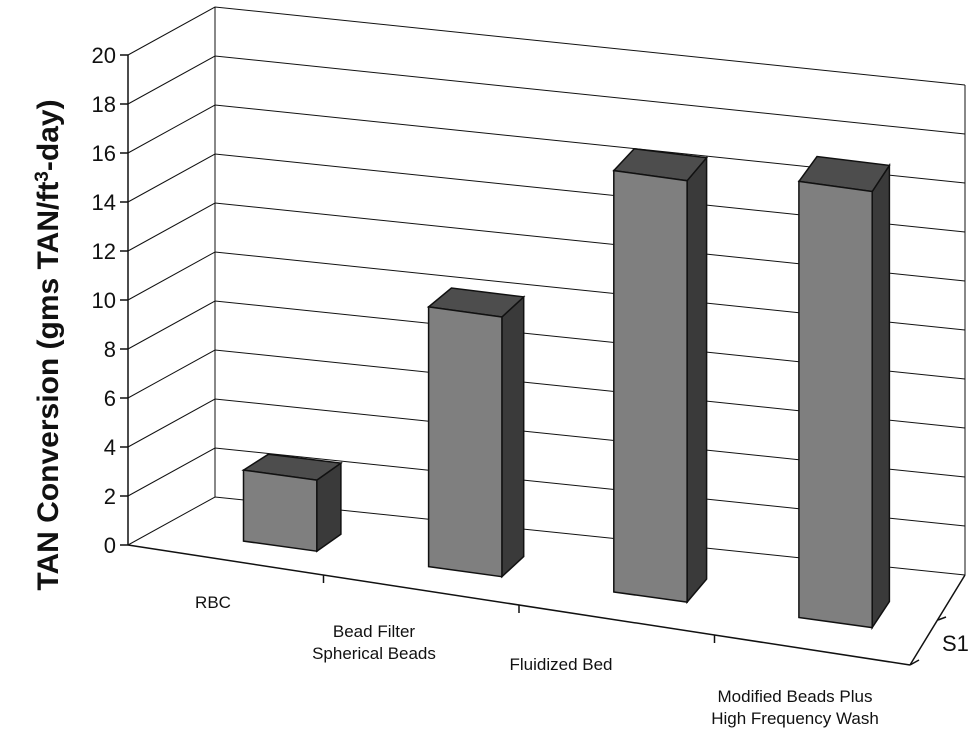 This screenshot has height=736, width=973. What do you see at coordinates (374, 653) in the screenshot?
I see `x-category-label-line: Spherical Beads` at bounding box center [374, 653].